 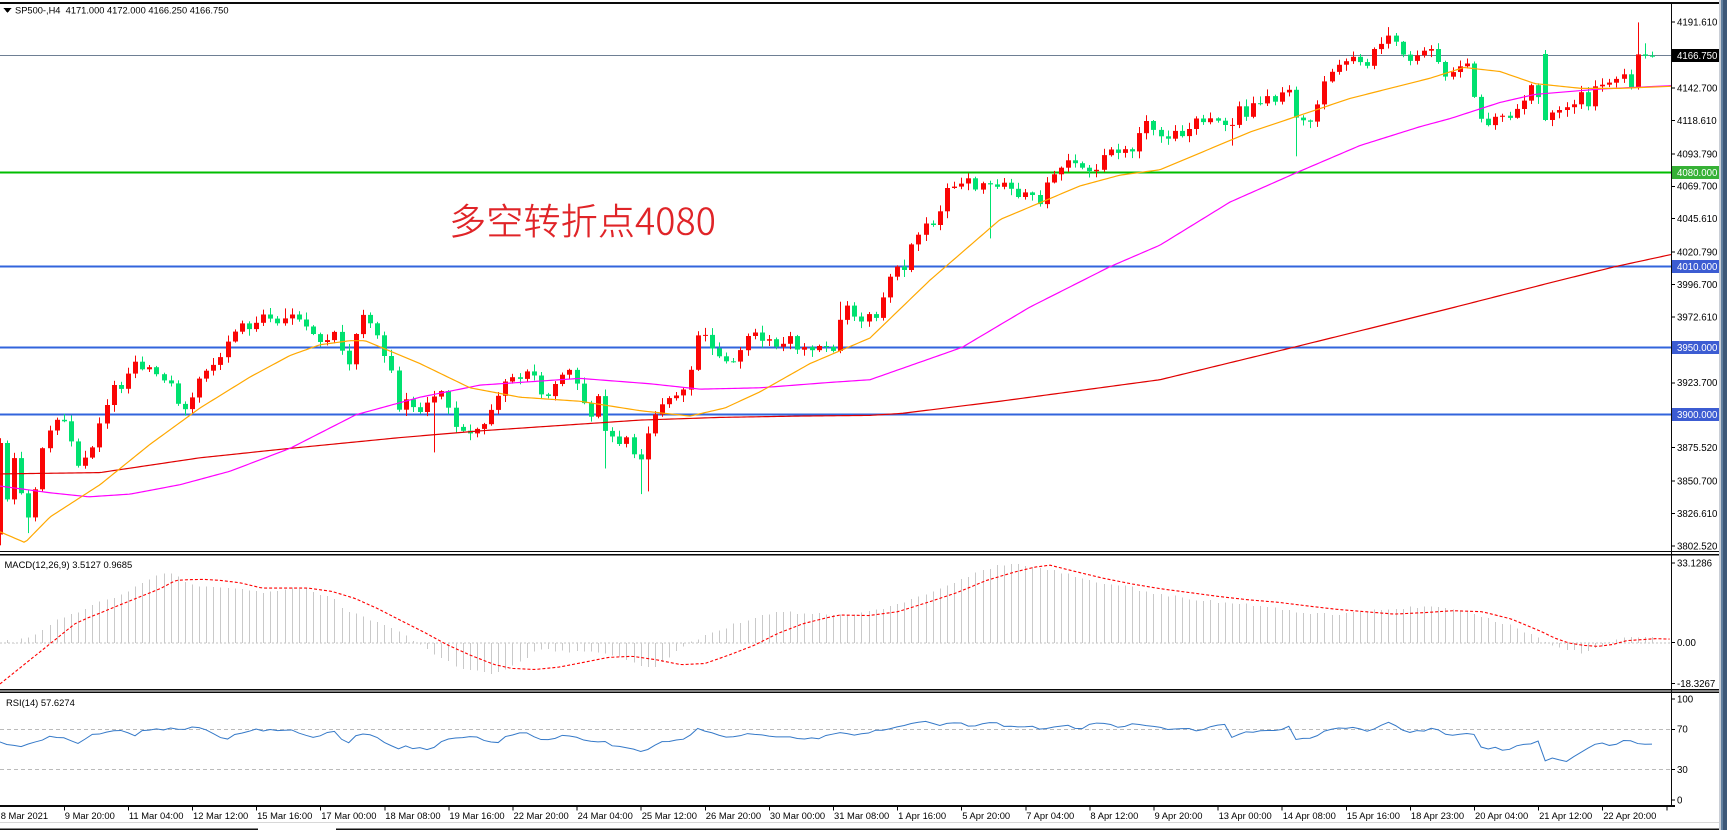 I want to click on svg-text: 22 Apr 20:00, so click(x=1629, y=815).